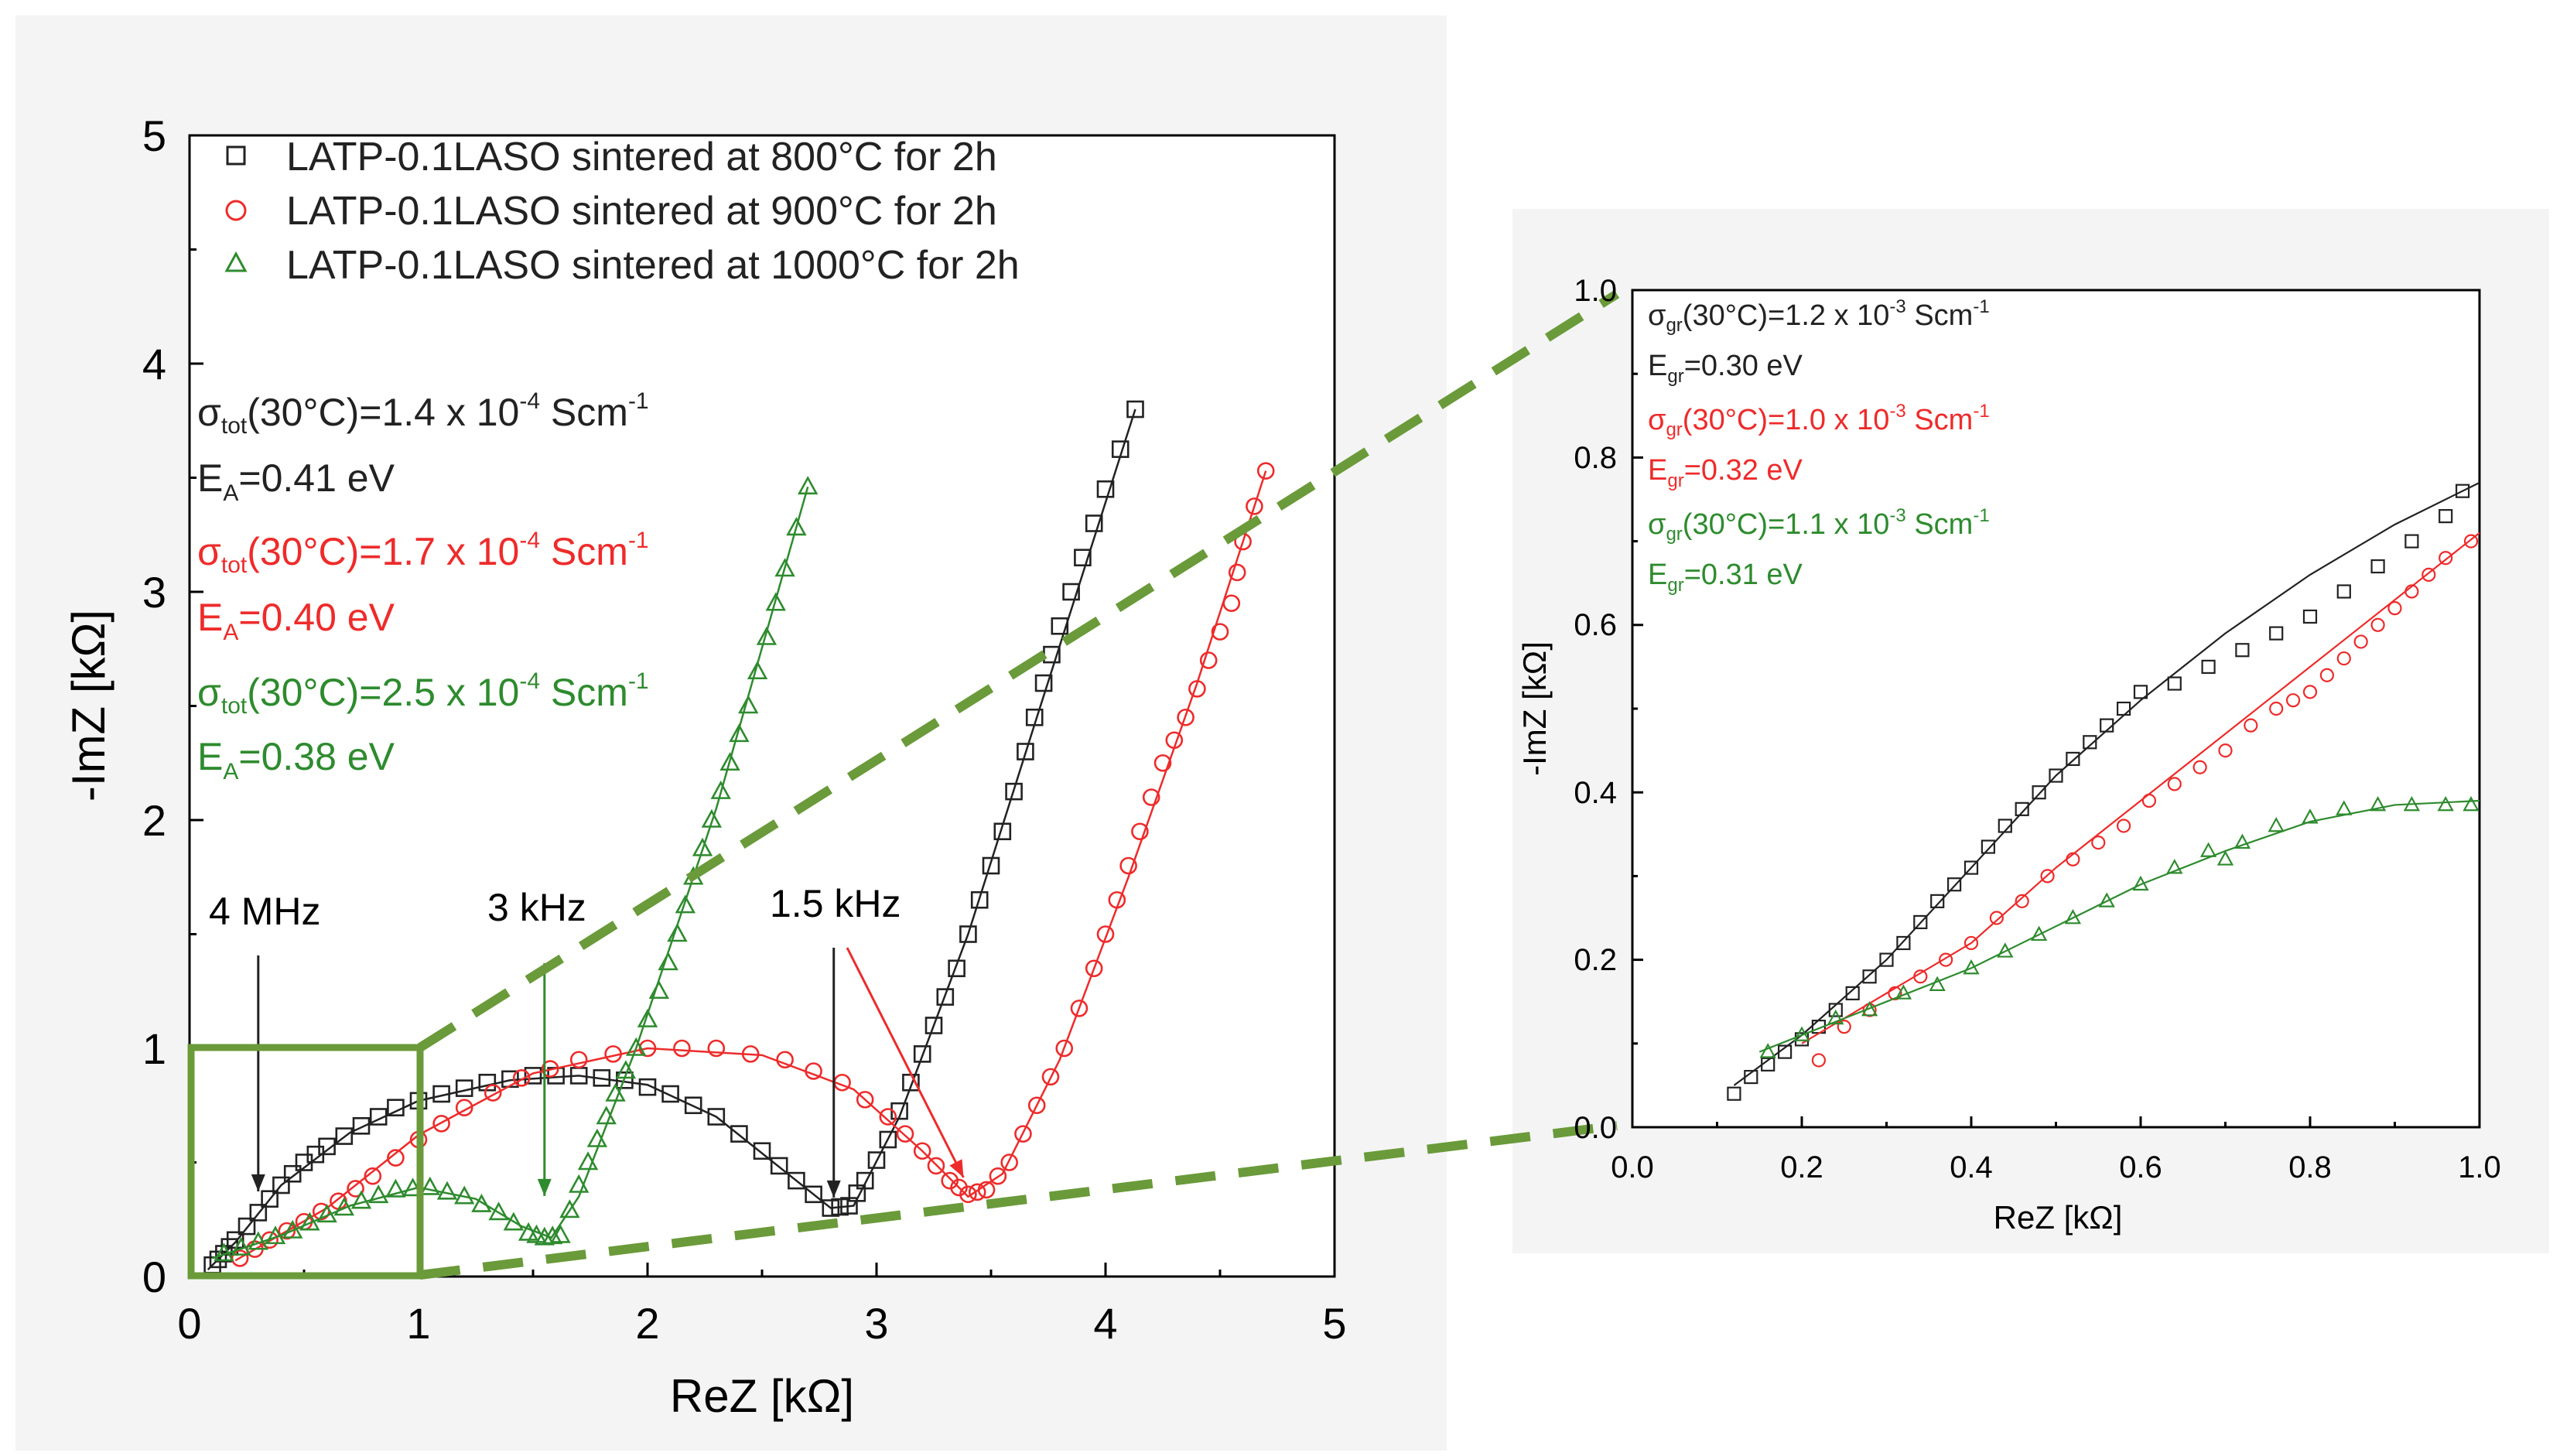  Describe the element at coordinates (2480, 1167) in the screenshot. I see `inset-x-tick-label: 1.0` at that location.